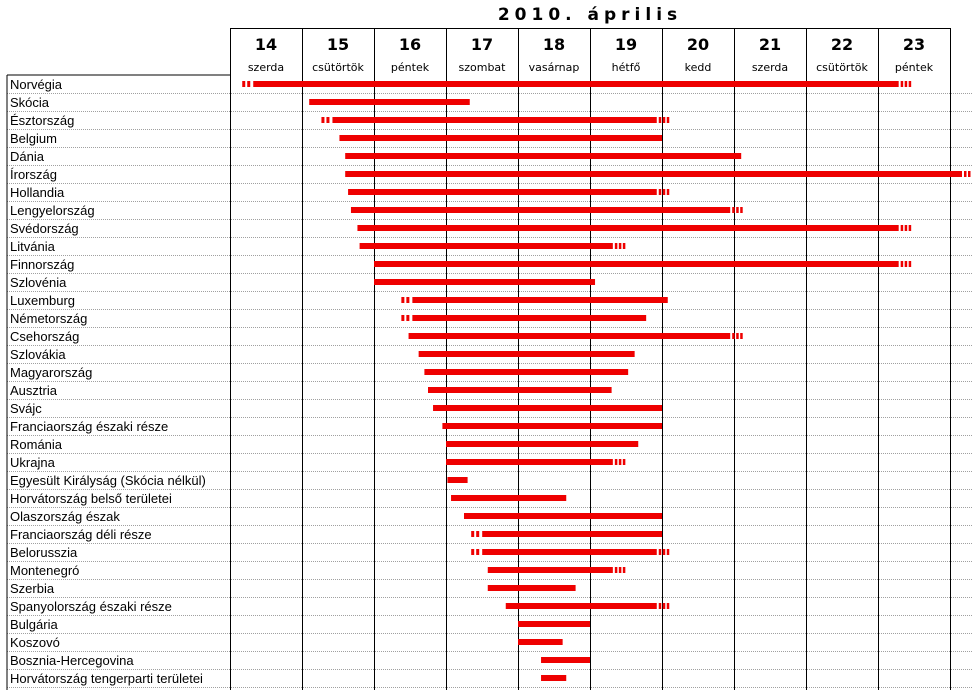  I want to click on country-label: Belgium, so click(33, 138).